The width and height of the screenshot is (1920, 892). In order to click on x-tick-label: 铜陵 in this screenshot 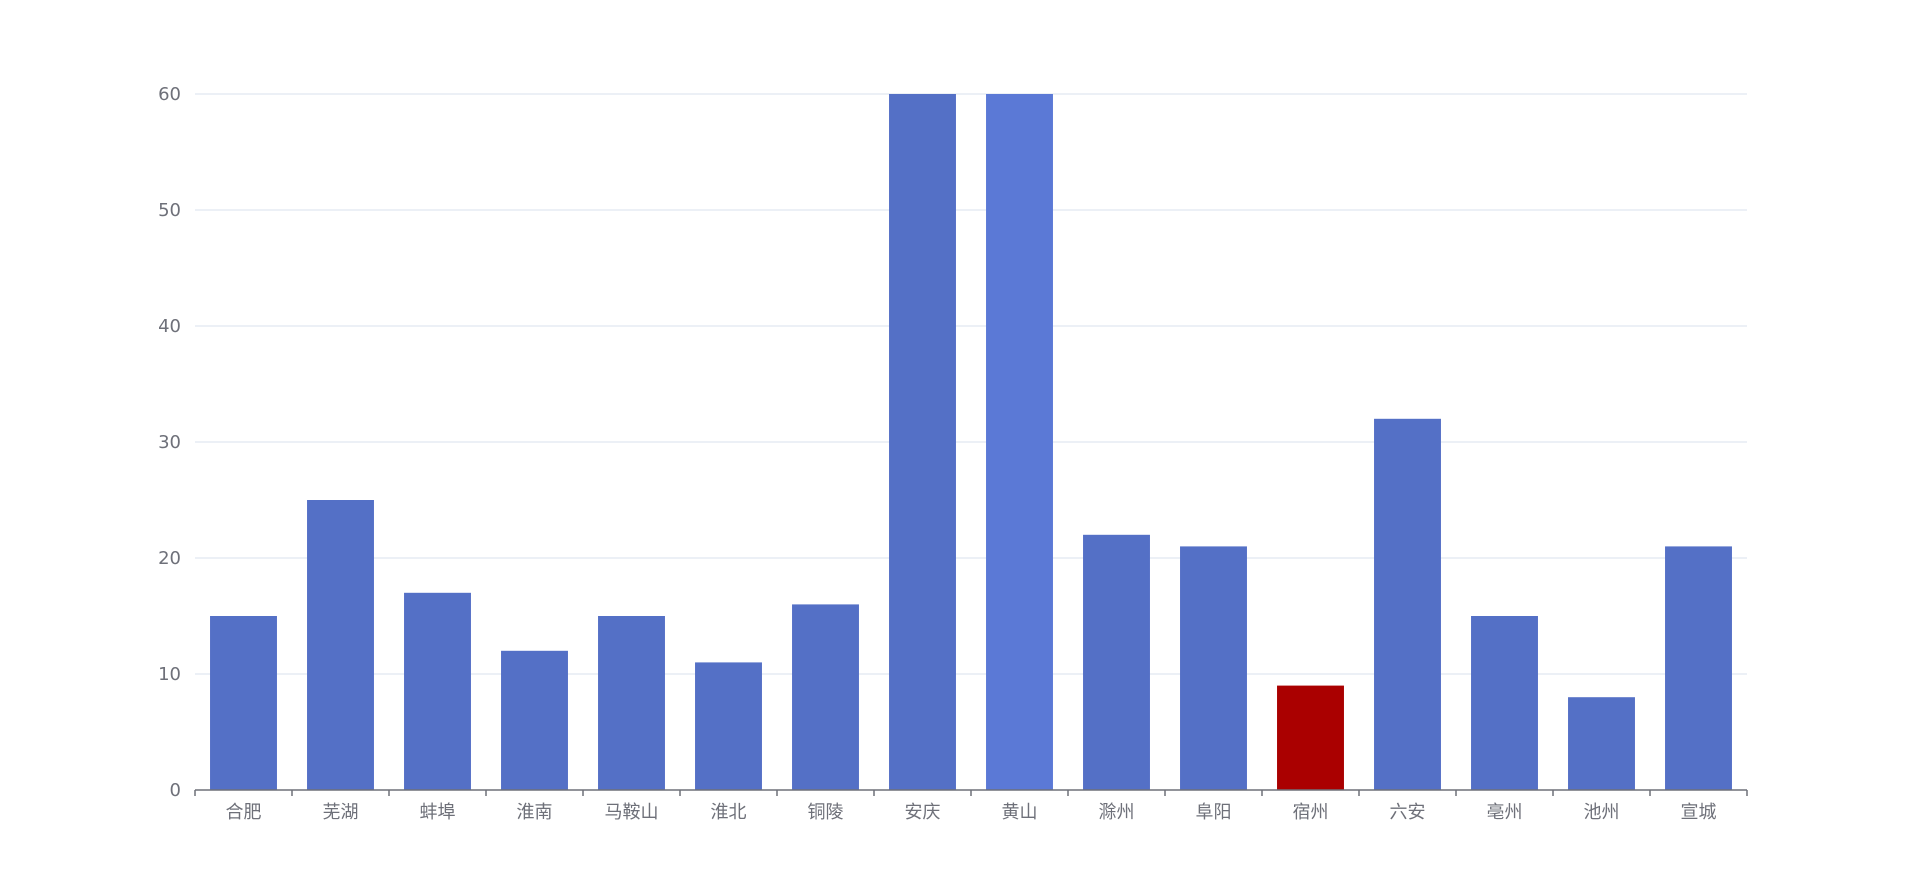, I will do `click(826, 812)`.